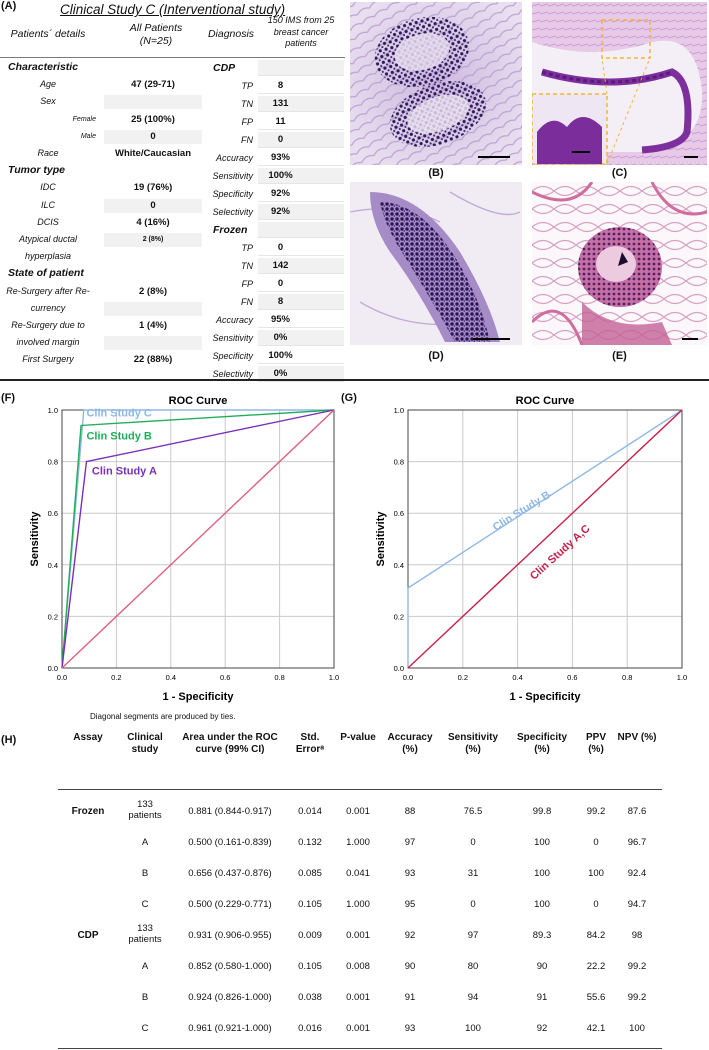 This screenshot has height=1050, width=709. Describe the element at coordinates (310, 935) in the screenshot. I see `table-cell: 0.009` at that location.